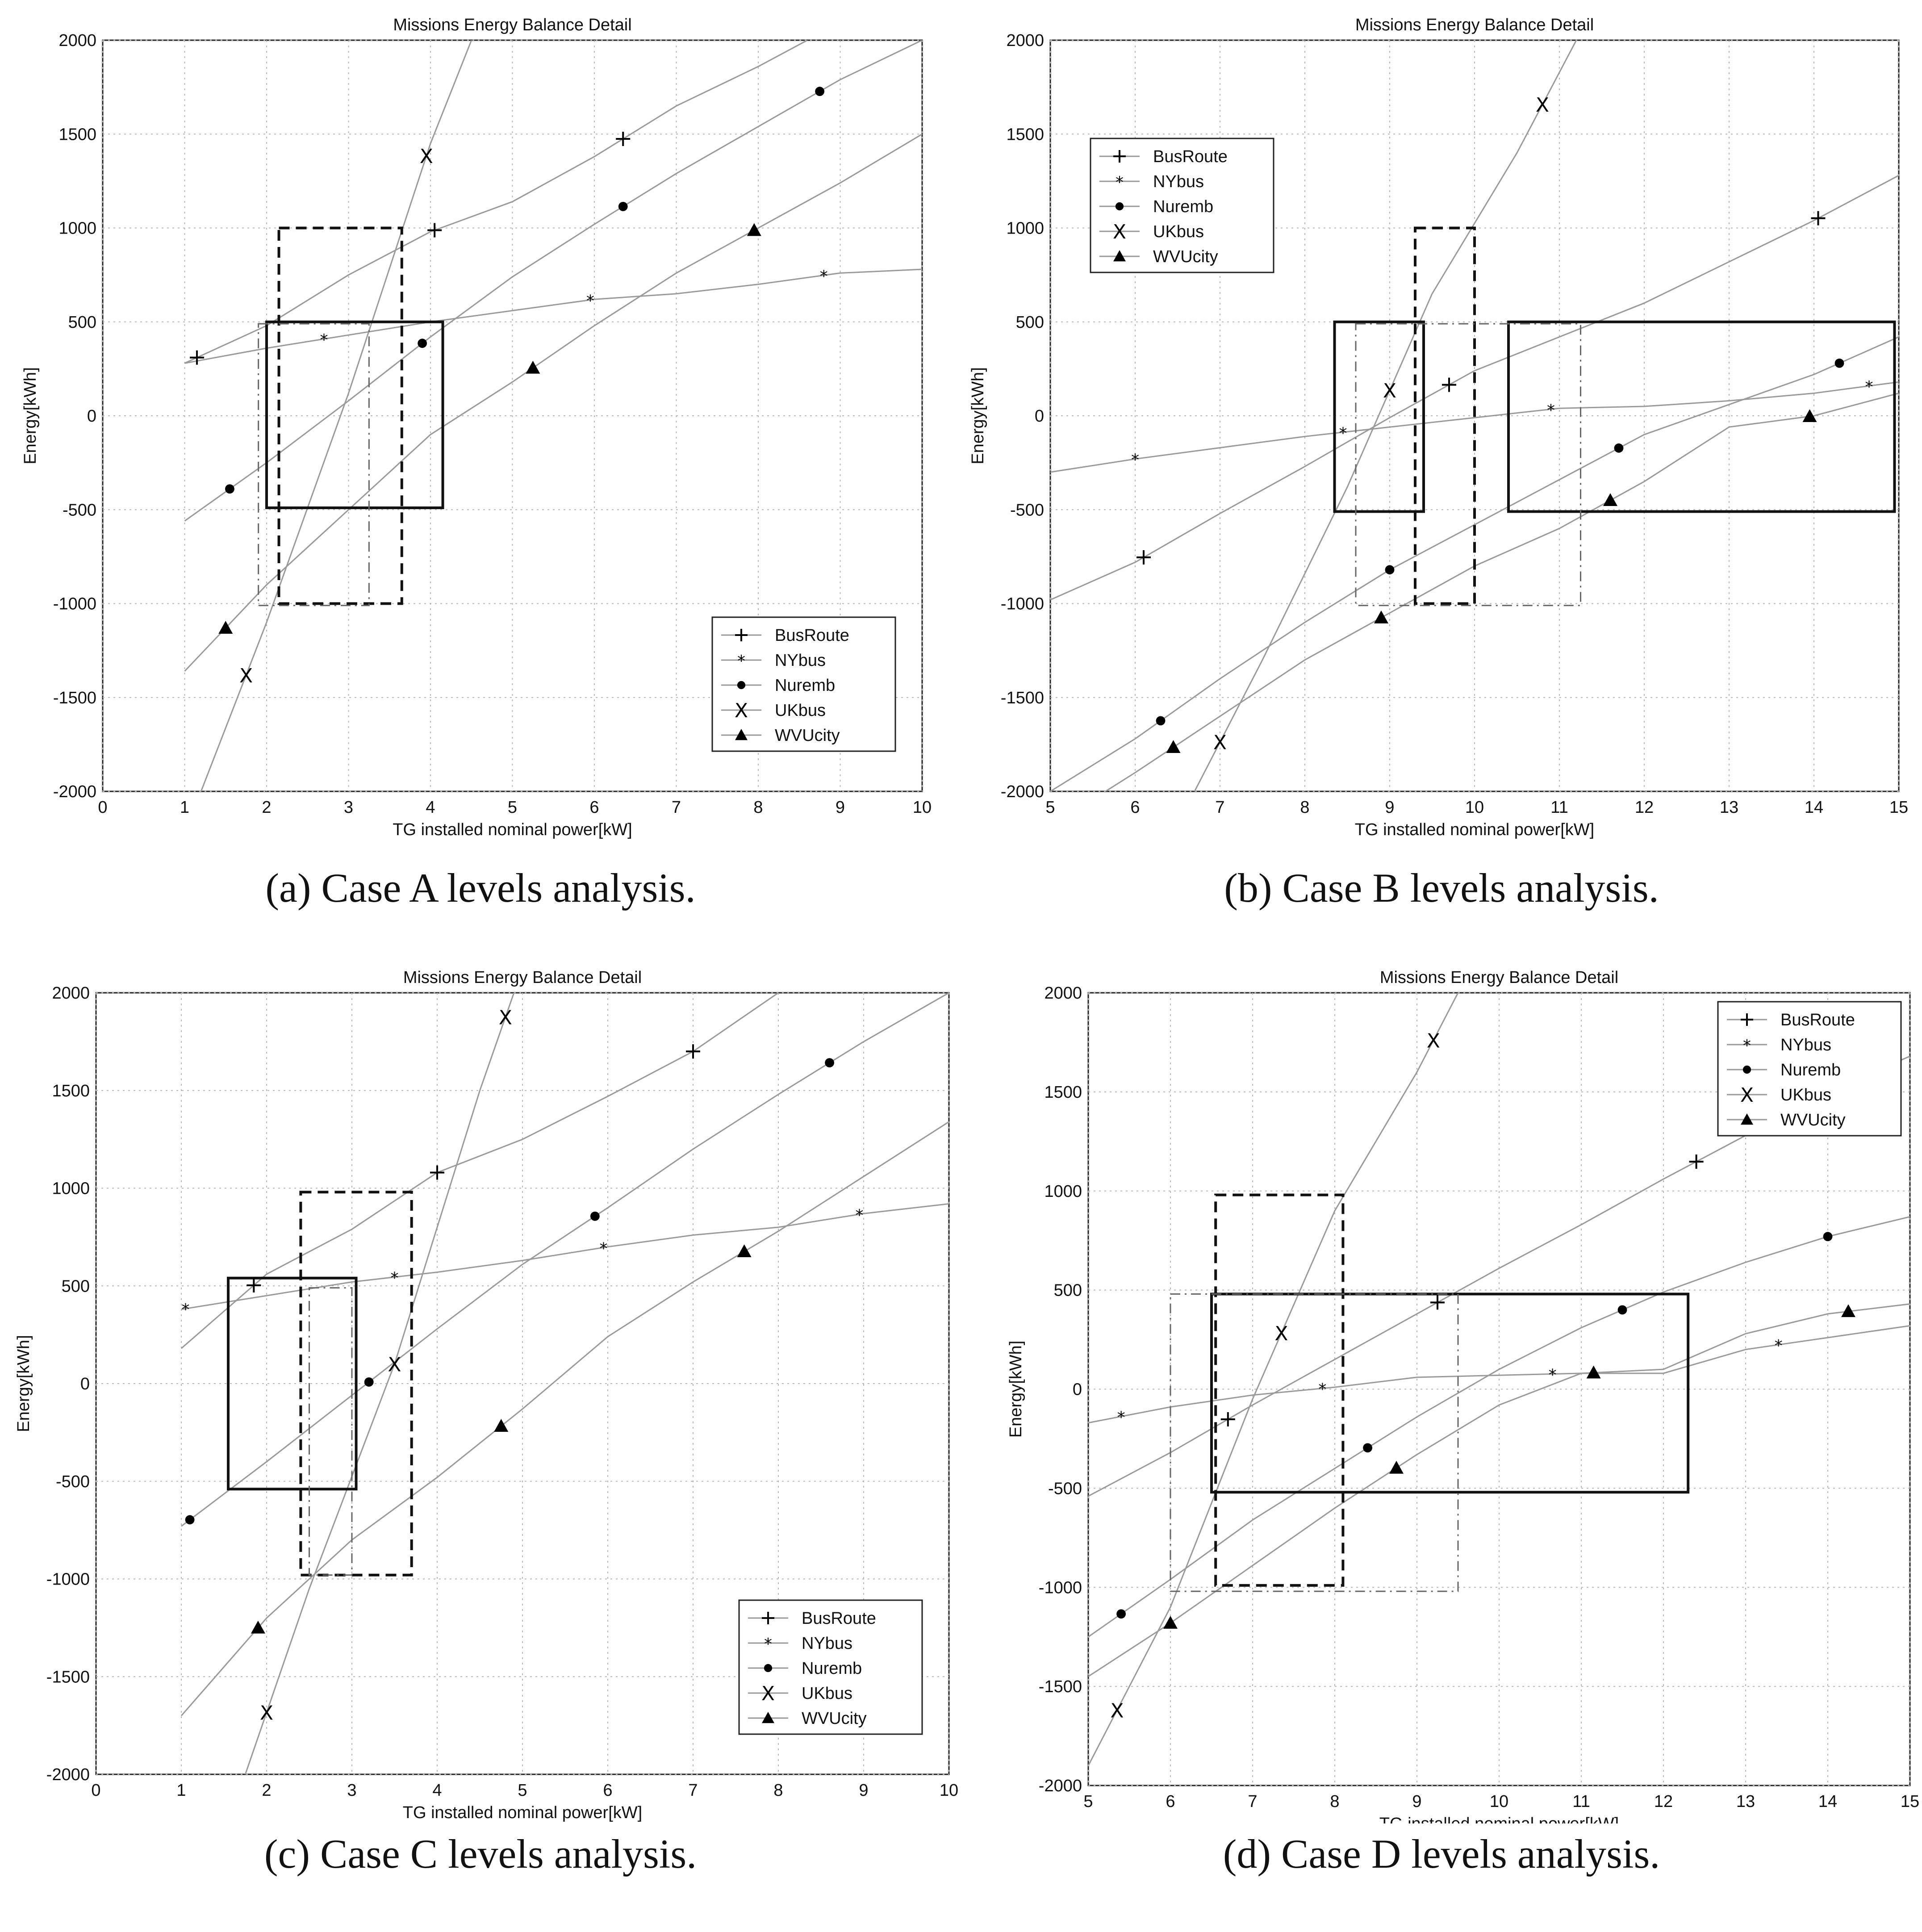 The image size is (1922, 1932). I want to click on x-tick-label: 4, so click(430, 808).